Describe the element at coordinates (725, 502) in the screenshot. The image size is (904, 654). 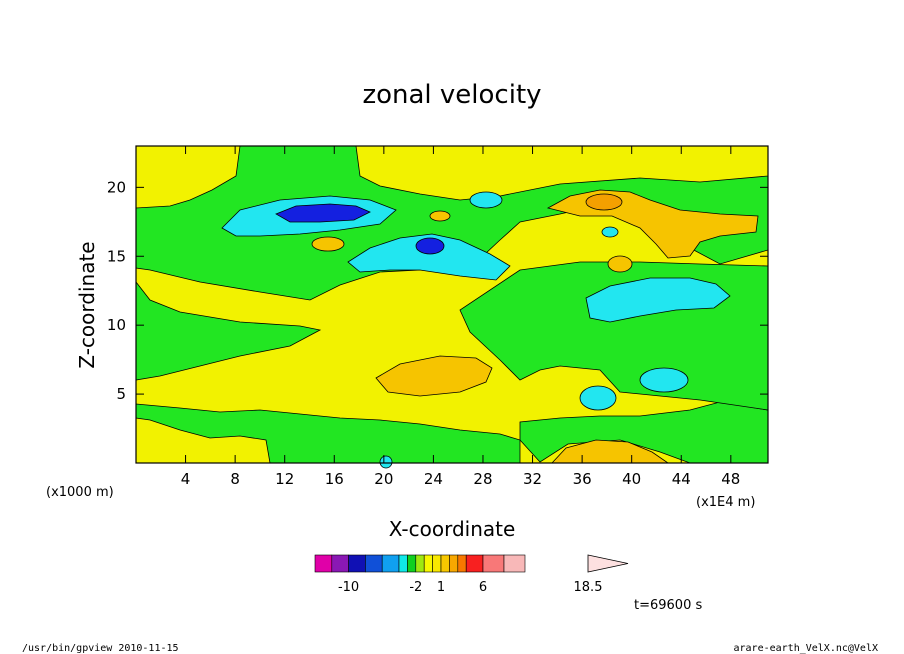
I see `x-scale-label: (x1E4 m)` at that location.